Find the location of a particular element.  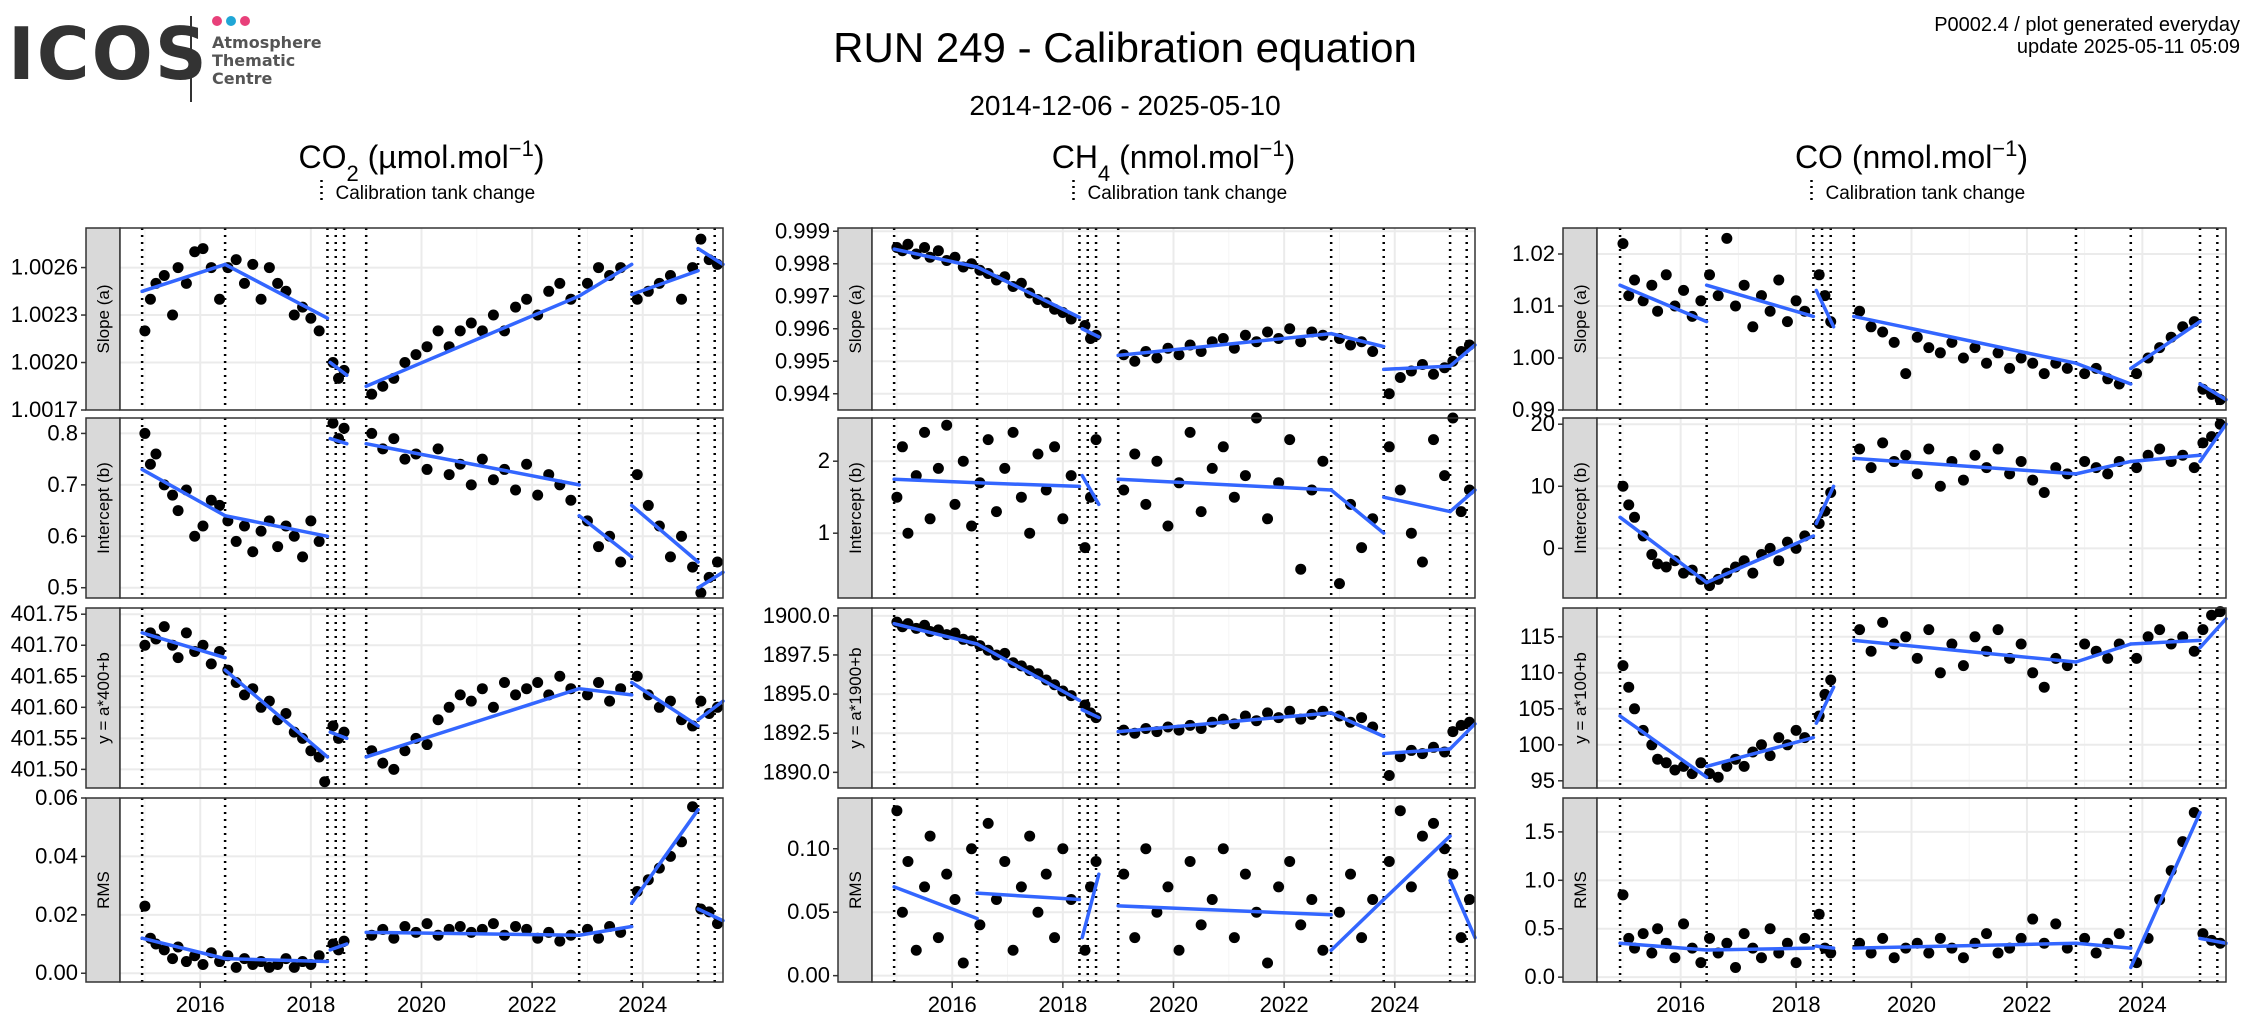

y-tick-label-0-1-3: 0.8 is located at coordinates (62, 432).